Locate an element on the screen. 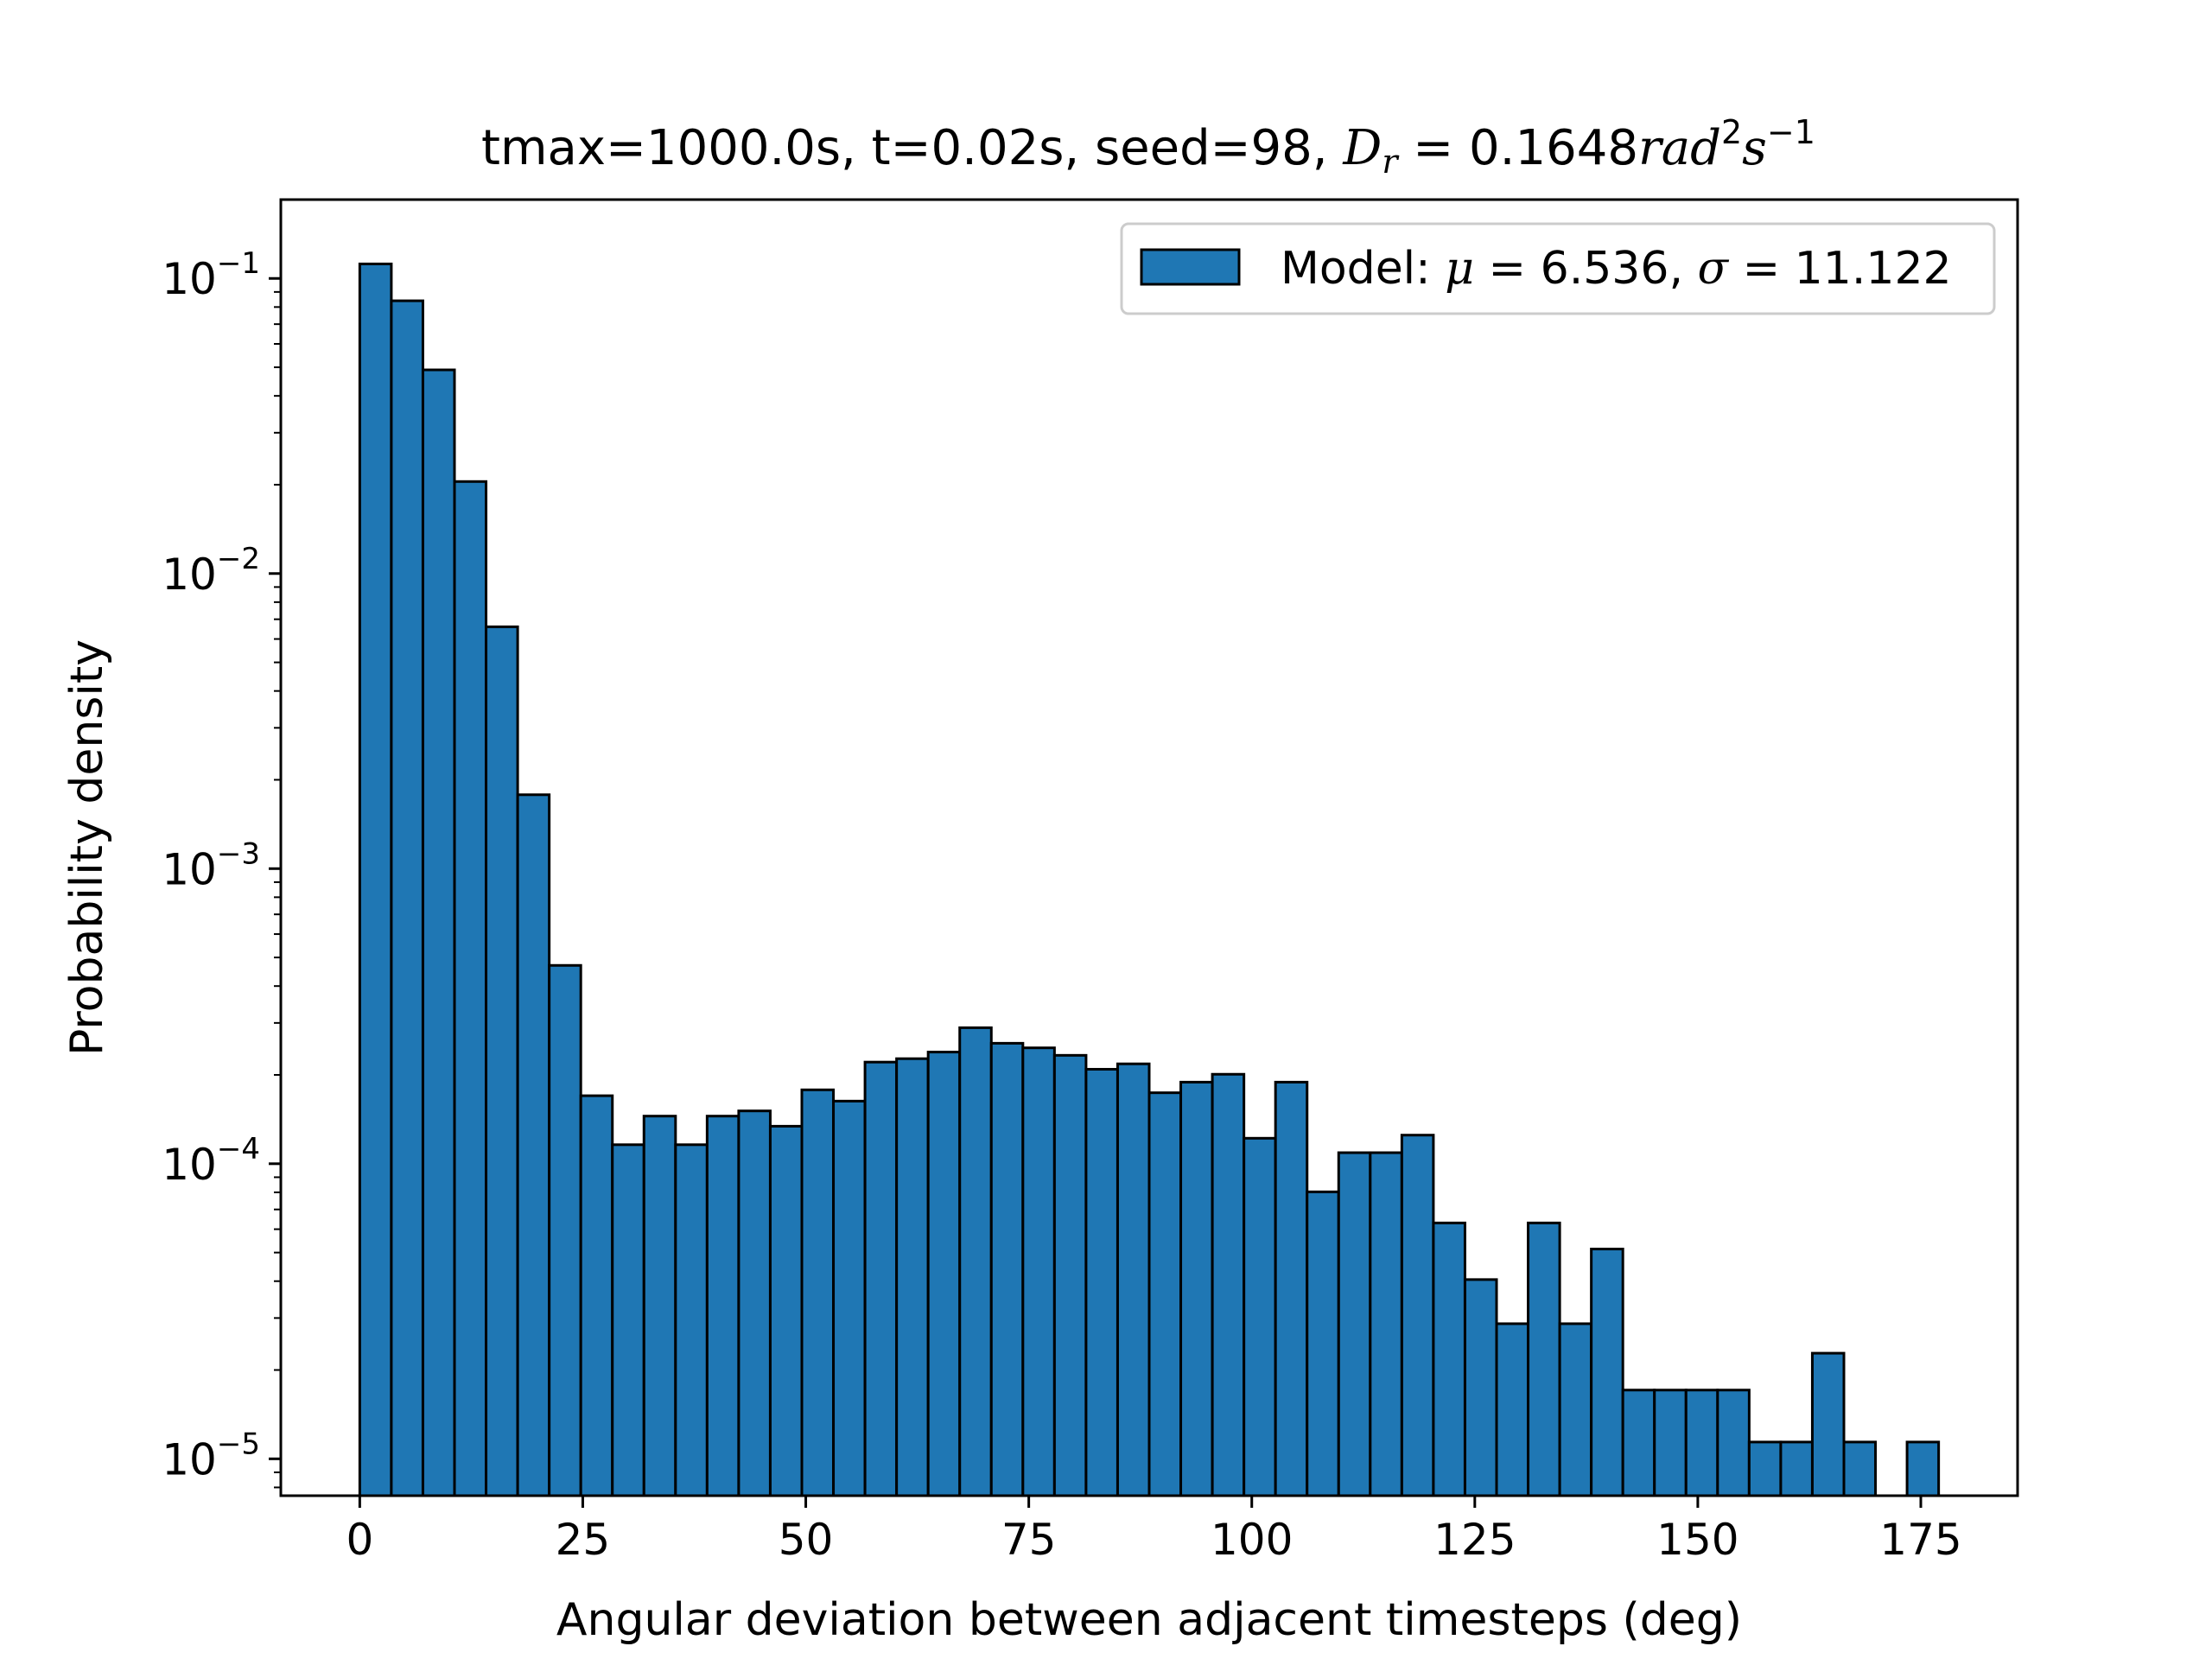 This screenshot has width=2212, height=1659. y-tick-label: 10⁻⁴ is located at coordinates (211, 1161).